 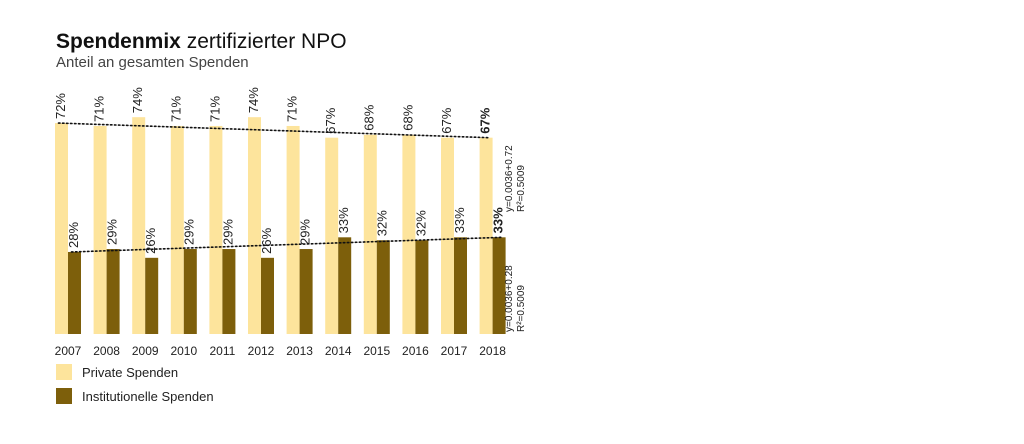 What do you see at coordinates (499, 285) in the screenshot?
I see `bar-institutional-2018` at bounding box center [499, 285].